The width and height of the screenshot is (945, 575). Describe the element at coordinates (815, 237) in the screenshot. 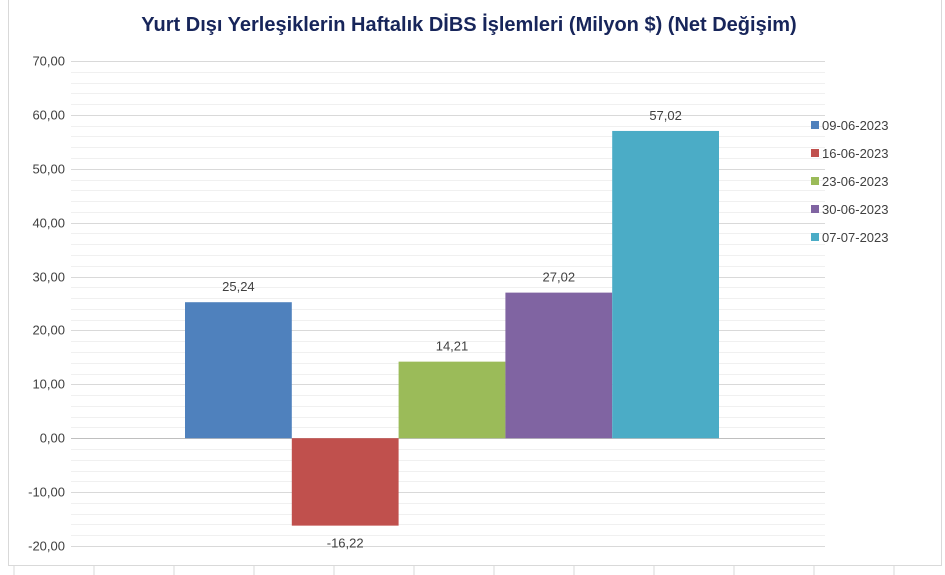

I see `legend-swatch-07-07-2023` at that location.